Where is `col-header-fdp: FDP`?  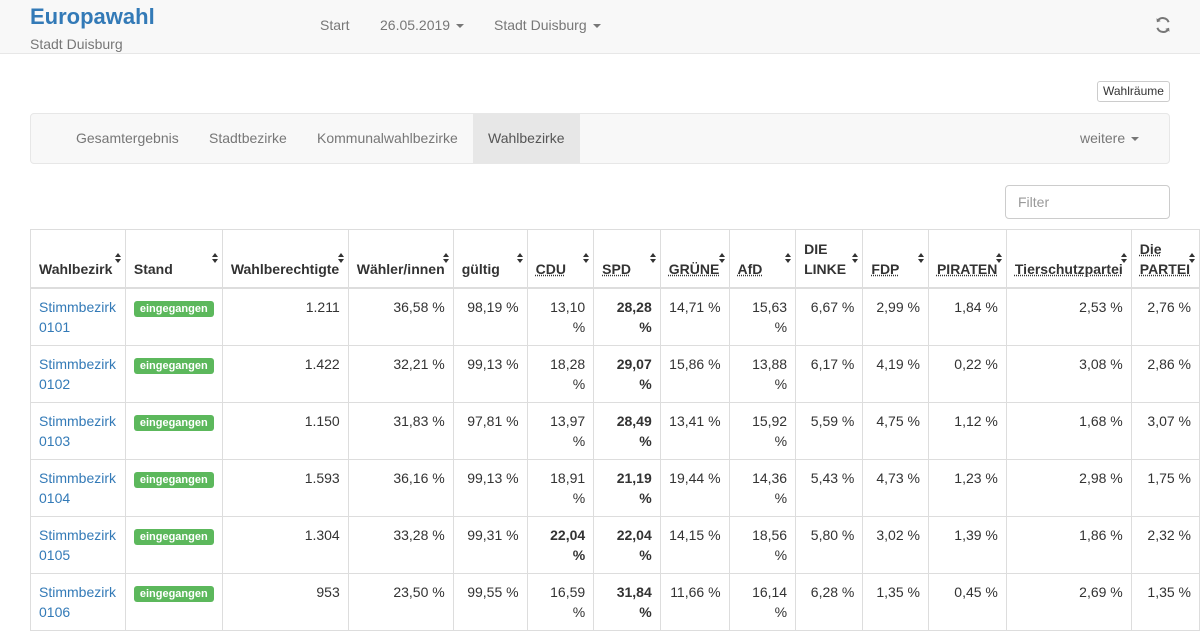
col-header-fdp: FDP is located at coordinates (895, 259).